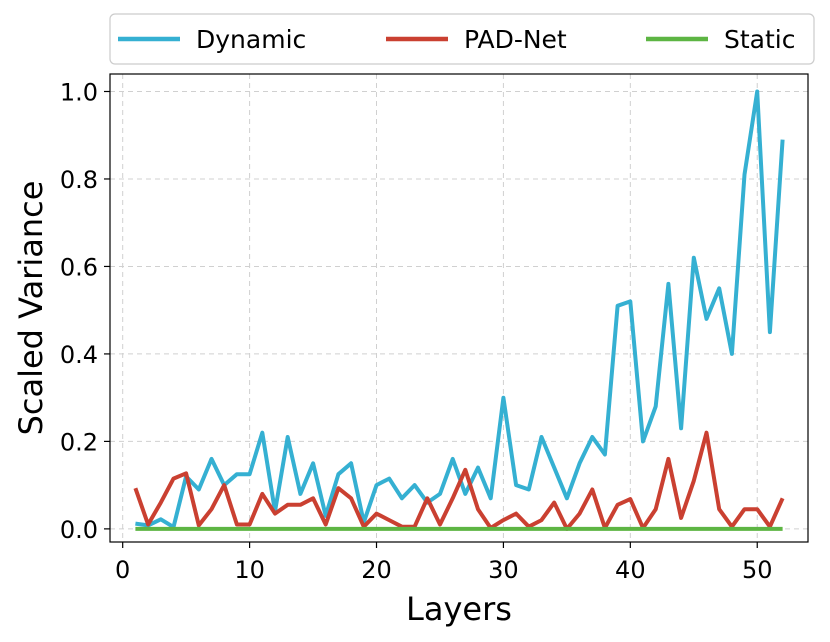 The image size is (830, 642). Describe the element at coordinates (31, 308) in the screenshot. I see `y-axis-label: Scaled Variance` at that location.